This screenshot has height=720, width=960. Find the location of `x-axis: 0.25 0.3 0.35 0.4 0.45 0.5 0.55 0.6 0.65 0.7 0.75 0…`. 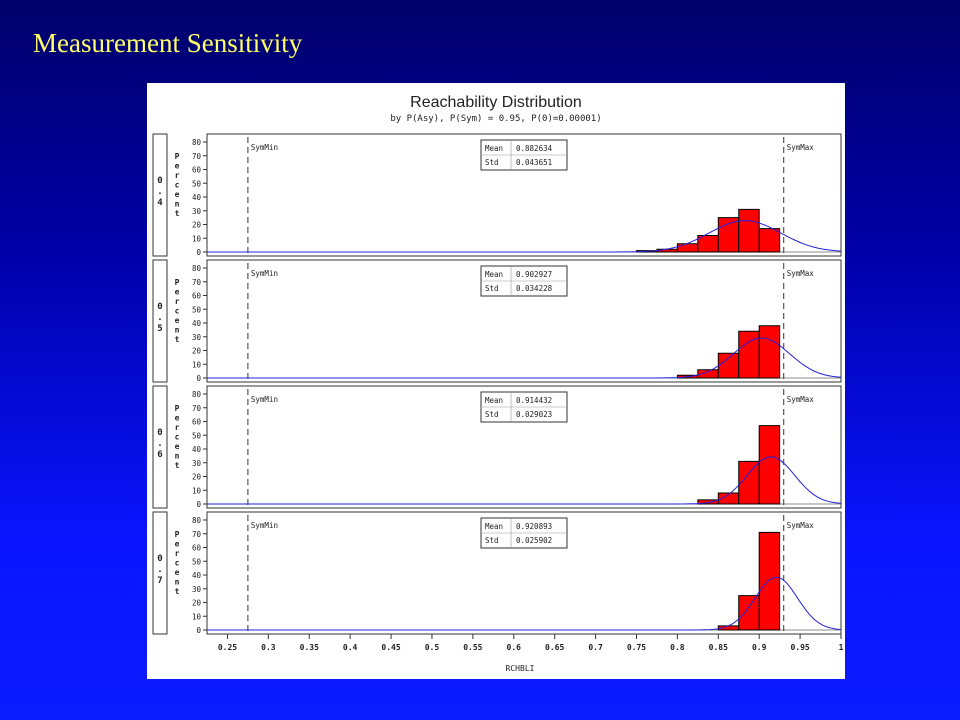

x-axis: 0.25 0.3 0.35 0.4 0.45 0.5 0.55 0.6 0.65 0.7 0.75 0… is located at coordinates (531, 643).